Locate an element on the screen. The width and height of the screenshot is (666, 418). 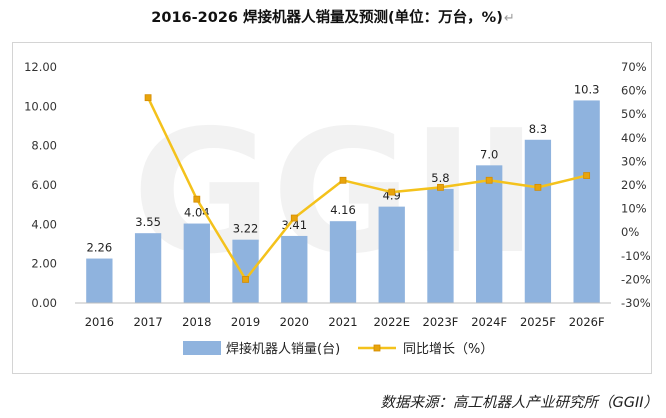
bar-data-label: 8.3 is located at coordinates (538, 129).